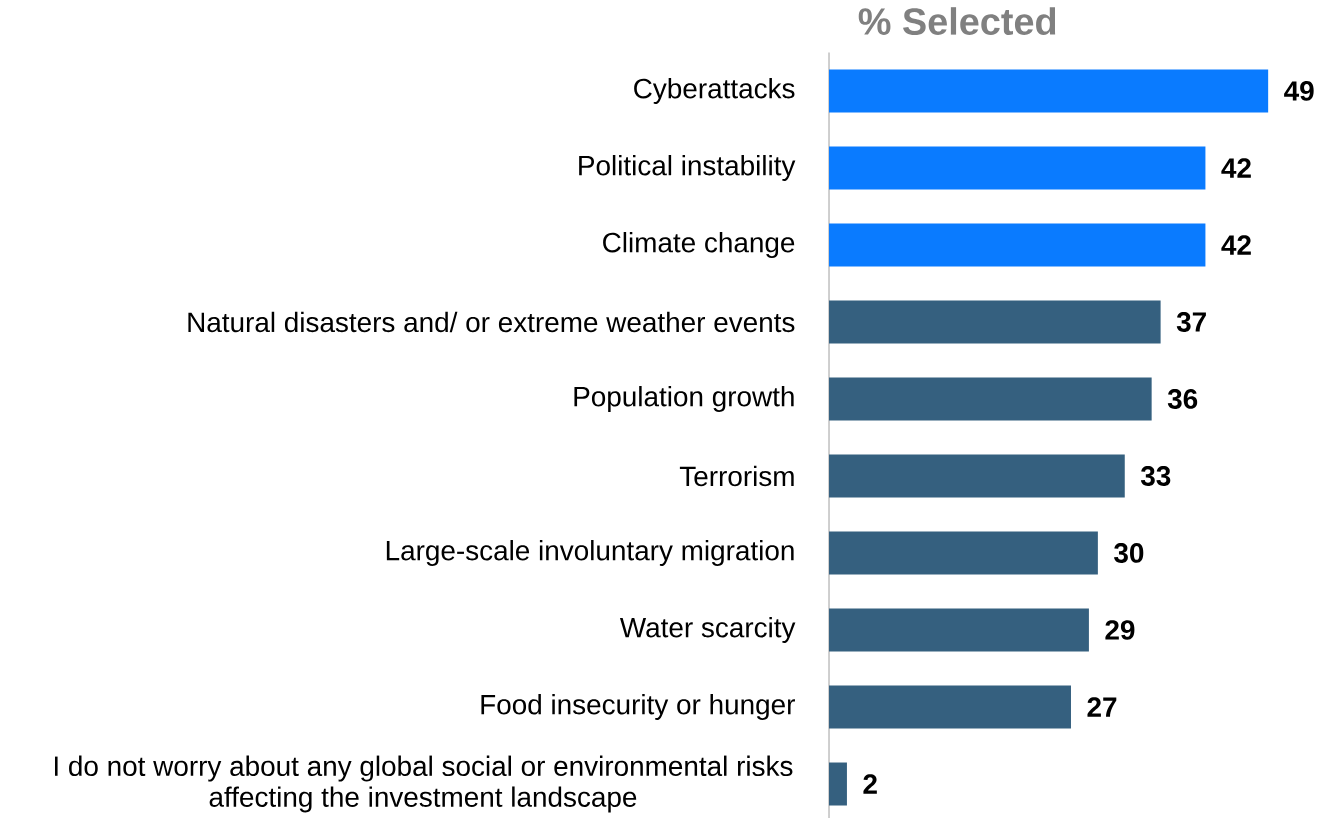 The height and width of the screenshot is (818, 1334). I want to click on y-tick-label: Water scarcity, so click(707, 630).